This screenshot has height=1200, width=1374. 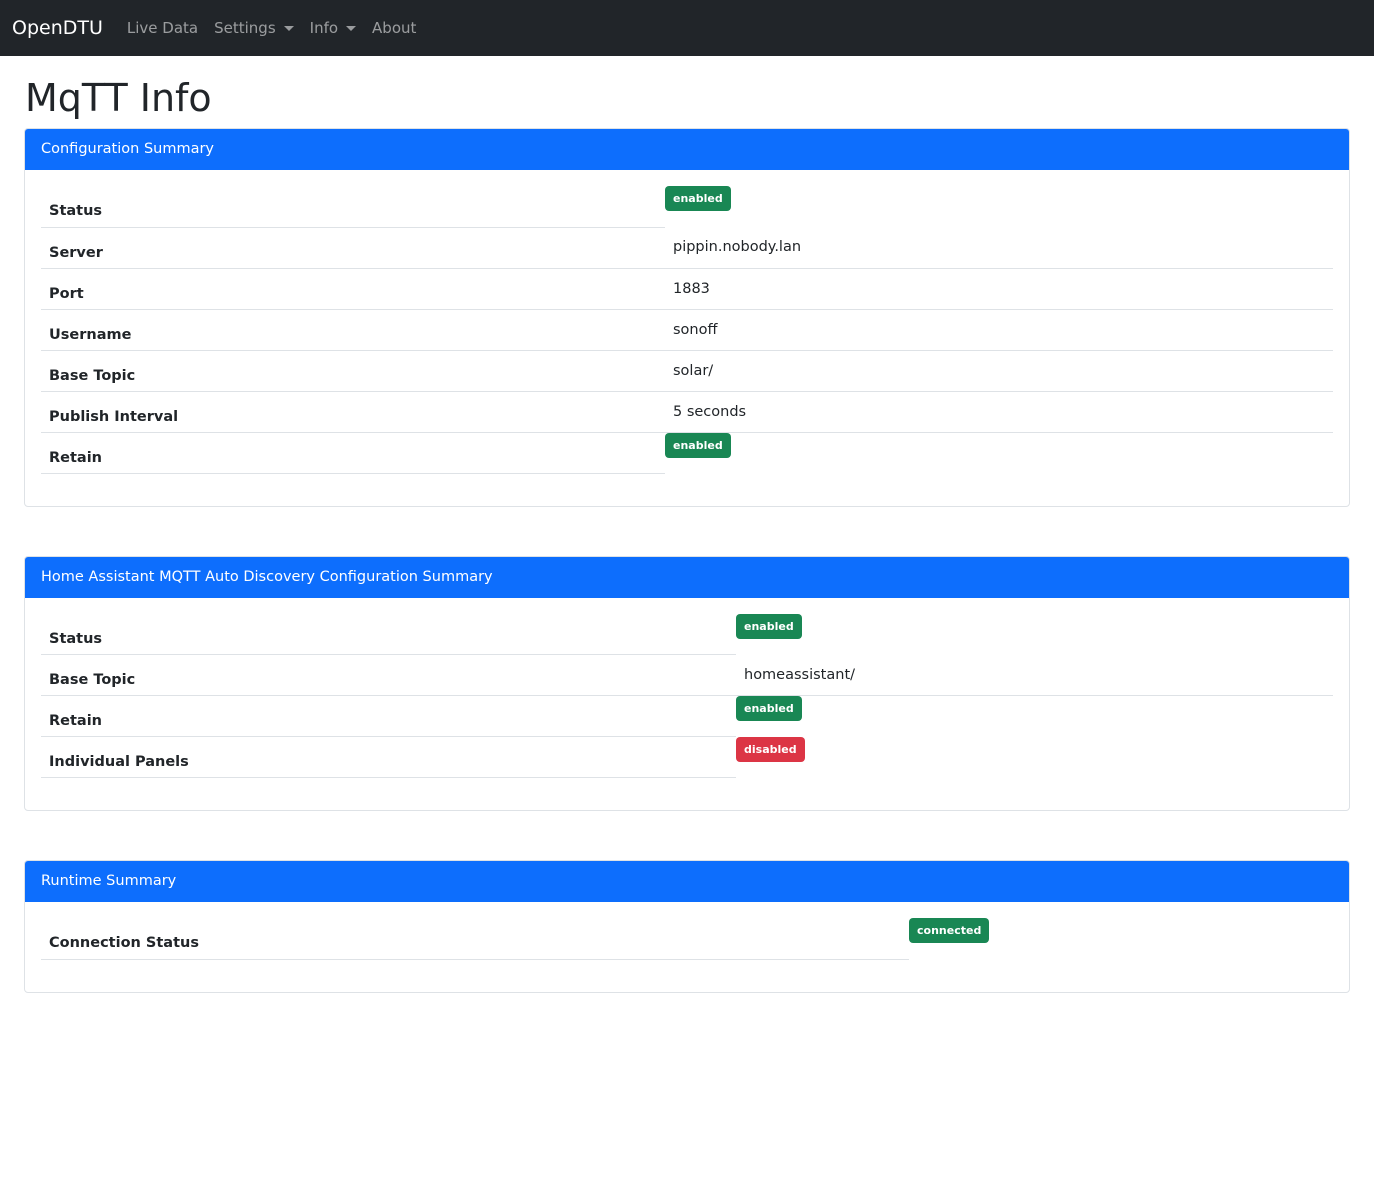 What do you see at coordinates (1034, 675) in the screenshot?
I see `row-value: homeassistant/` at bounding box center [1034, 675].